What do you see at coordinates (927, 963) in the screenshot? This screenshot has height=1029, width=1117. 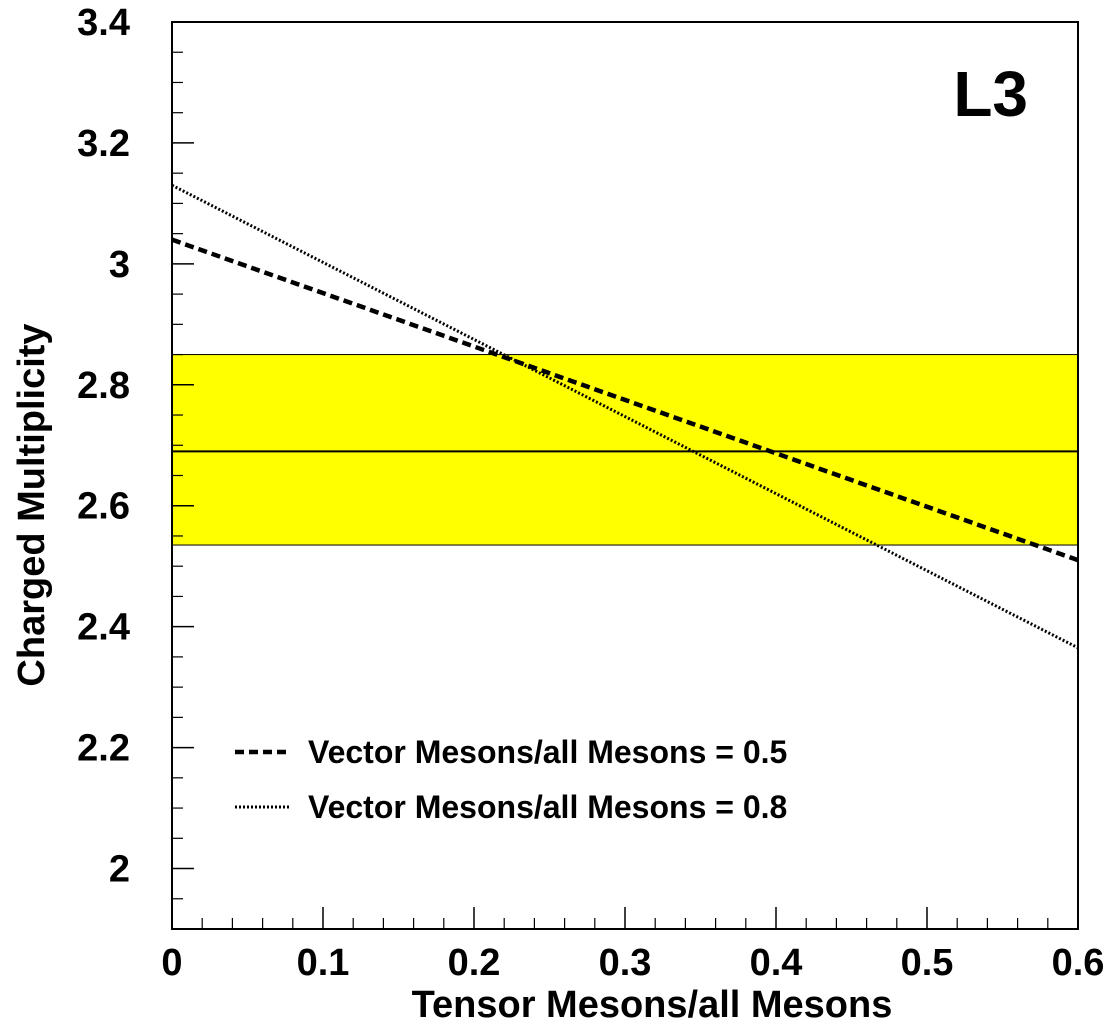 I see `x-tick-label: 0.5` at bounding box center [927, 963].